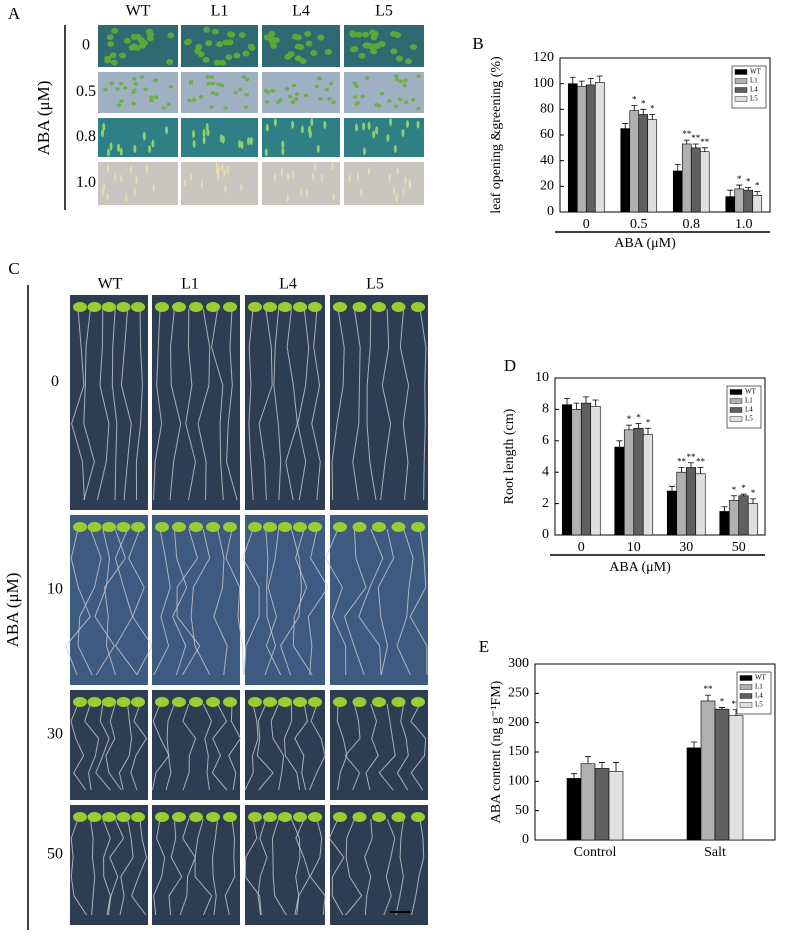  What do you see at coordinates (547, 186) in the screenshot?
I see `y-tick-label: 20` at bounding box center [547, 186].